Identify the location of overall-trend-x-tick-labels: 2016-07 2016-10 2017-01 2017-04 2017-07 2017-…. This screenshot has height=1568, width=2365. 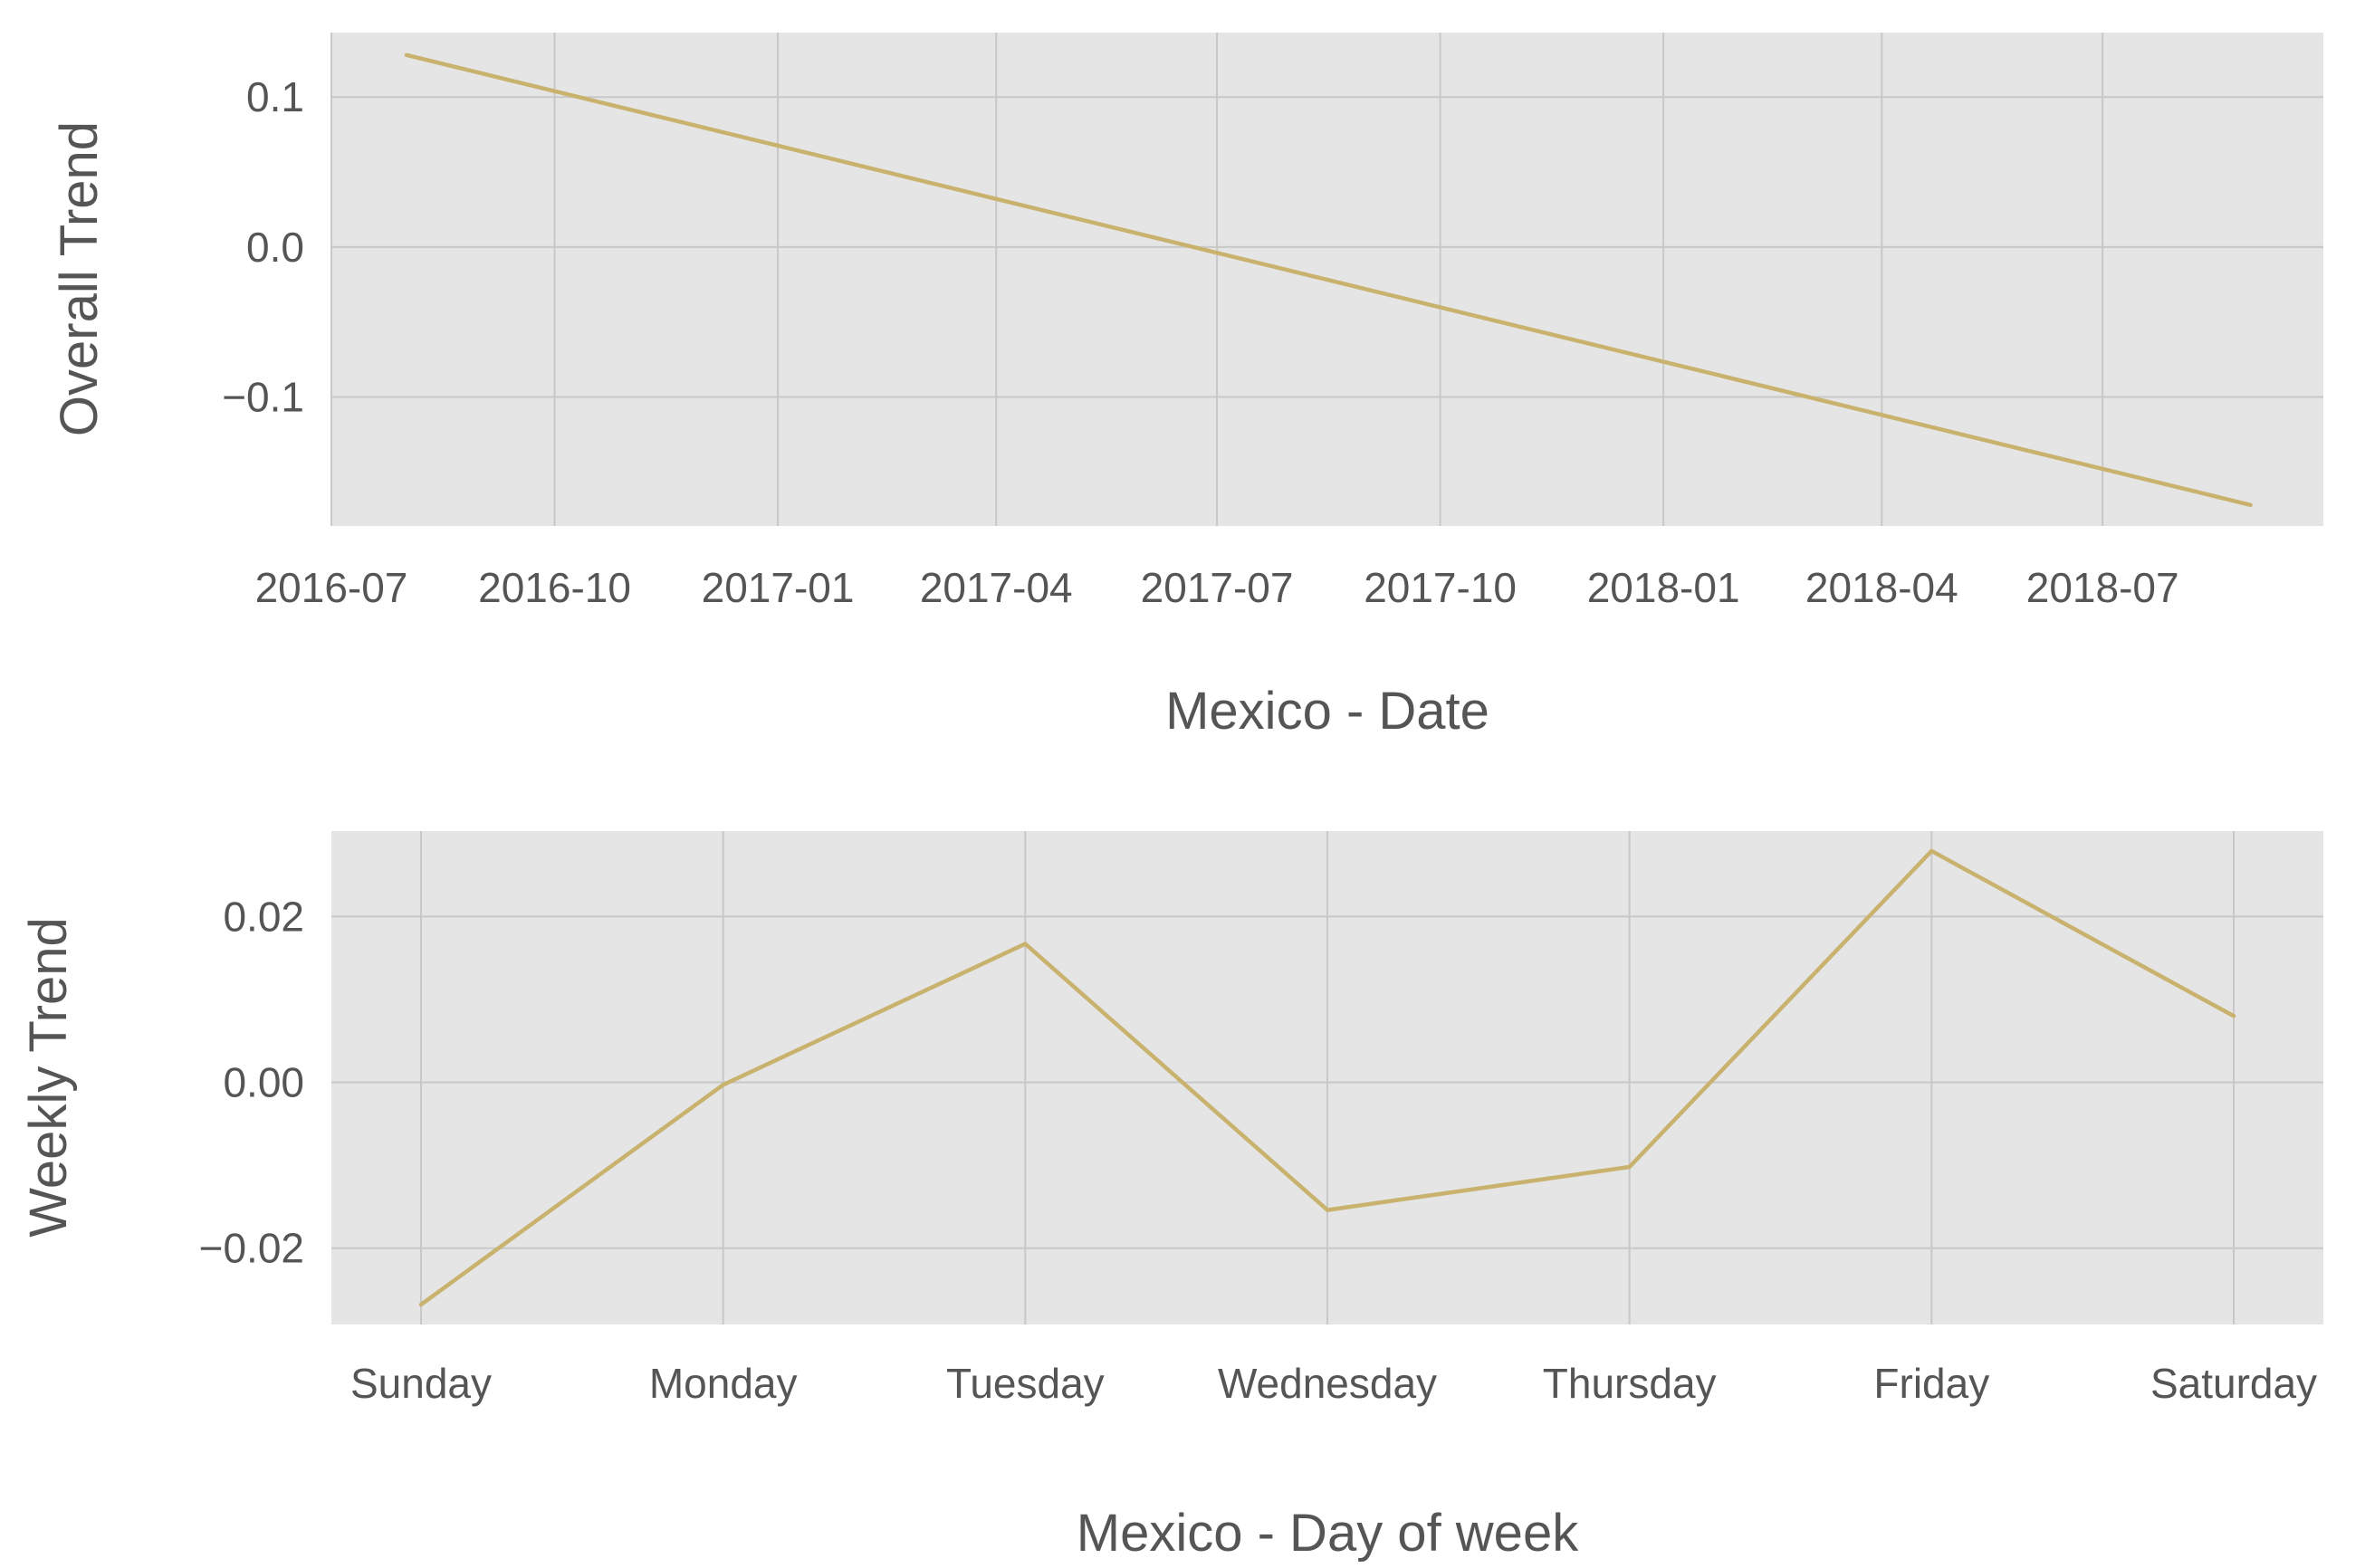
(1217, 587).